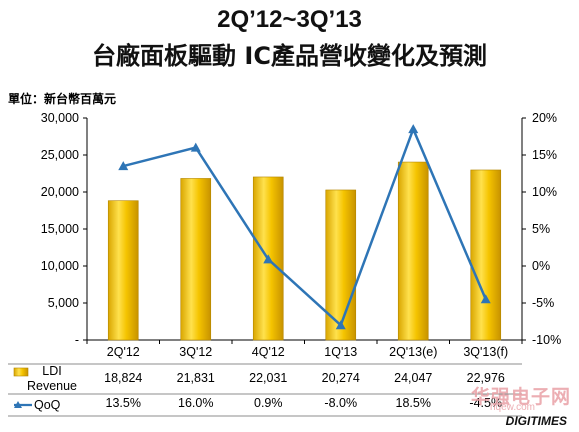 This screenshot has height=432, width=579. Describe the element at coordinates (520, 397) in the screenshot. I see `watermark-logo: 华强电子网` at that location.